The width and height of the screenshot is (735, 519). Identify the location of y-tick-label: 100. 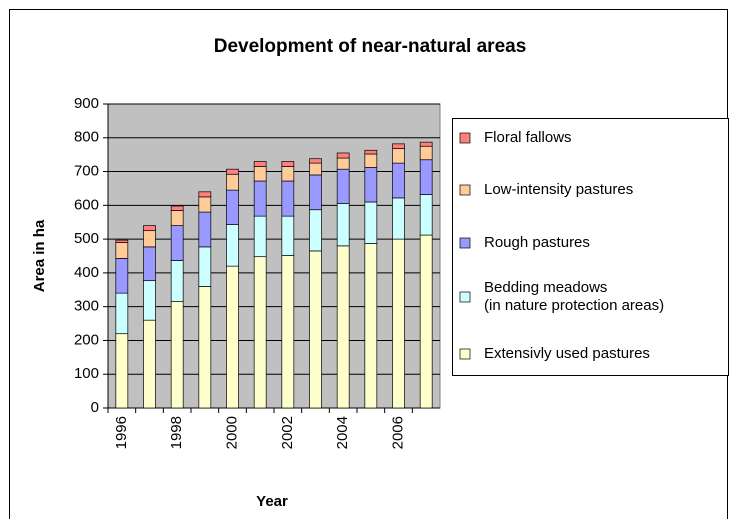
(86, 373).